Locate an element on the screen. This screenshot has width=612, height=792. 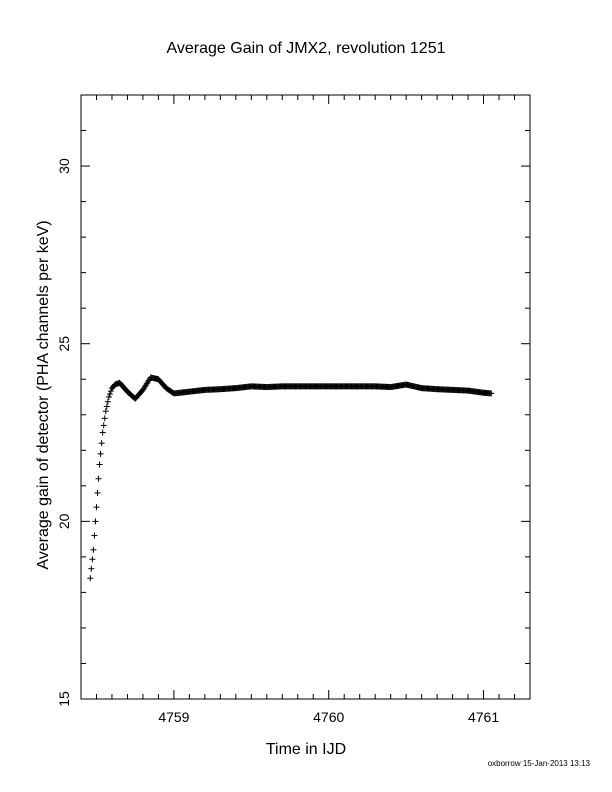
y-tick-label: 30 is located at coordinates (64, 166).